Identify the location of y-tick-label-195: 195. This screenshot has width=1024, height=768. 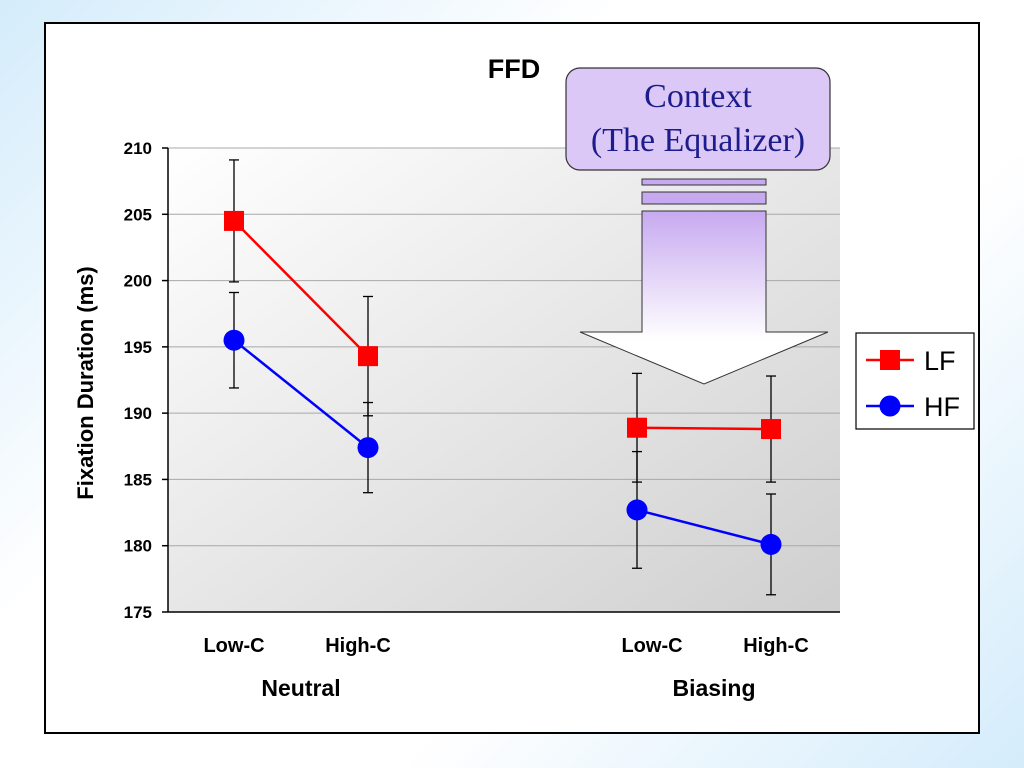
(138, 347).